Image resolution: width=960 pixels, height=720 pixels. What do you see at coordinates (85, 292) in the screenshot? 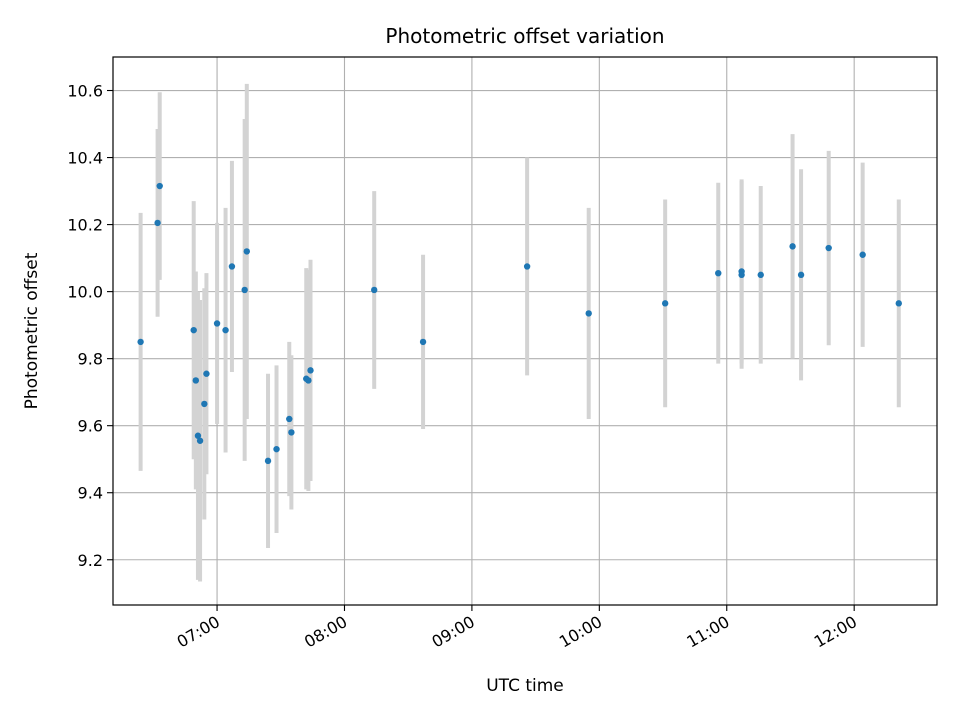
I see `y-tick-label: 10.0` at bounding box center [85, 292].